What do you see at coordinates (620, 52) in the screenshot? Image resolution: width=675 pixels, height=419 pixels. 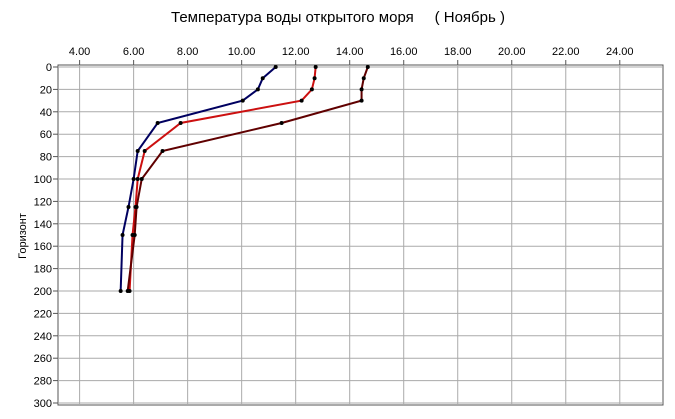 I see `x-tick-label: 24.00` at bounding box center [620, 52].